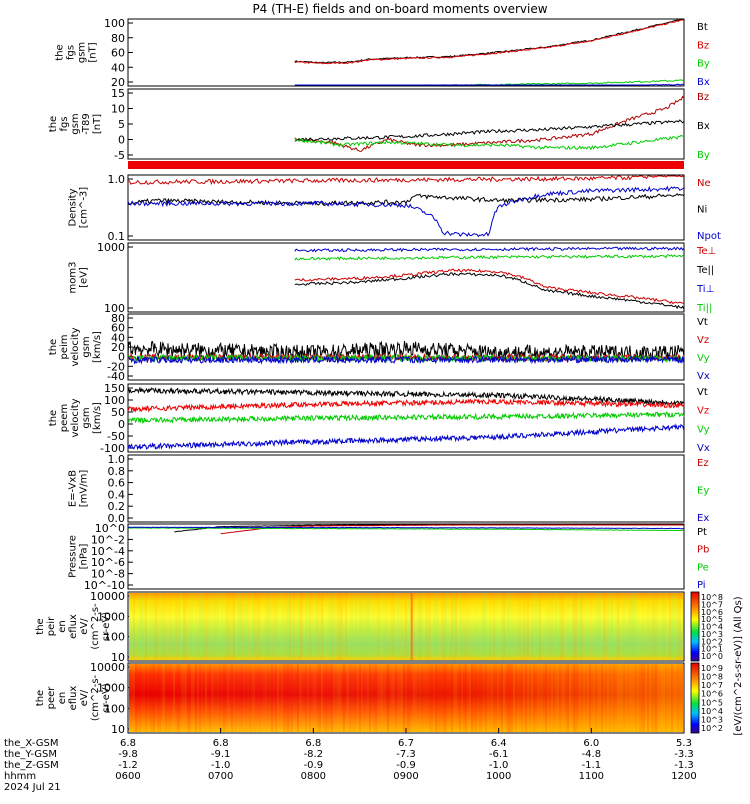 This screenshot has height=804, width=750. What do you see at coordinates (121, 140) in the screenshot?
I see `ytick-label: 0` at bounding box center [121, 140].